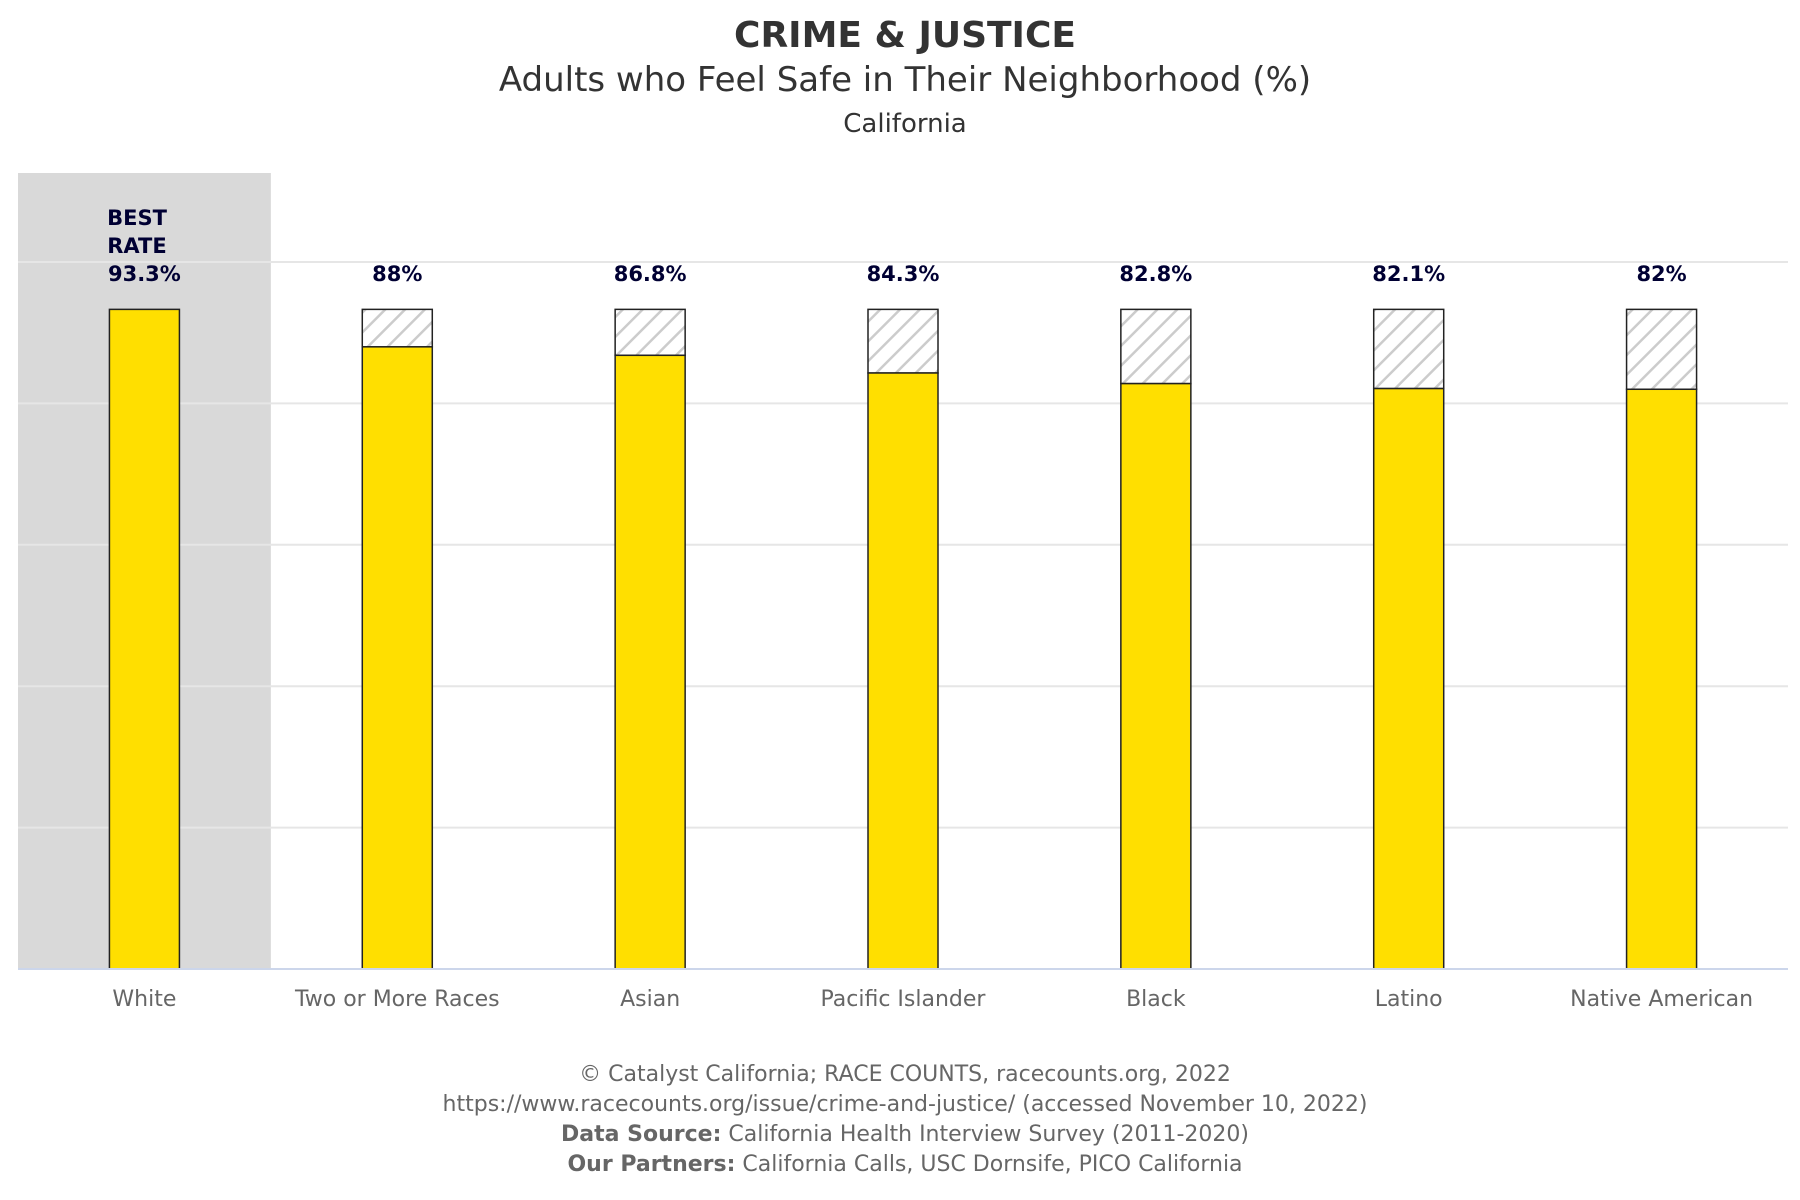  I want to click on bar-asian, so click(650, 662).